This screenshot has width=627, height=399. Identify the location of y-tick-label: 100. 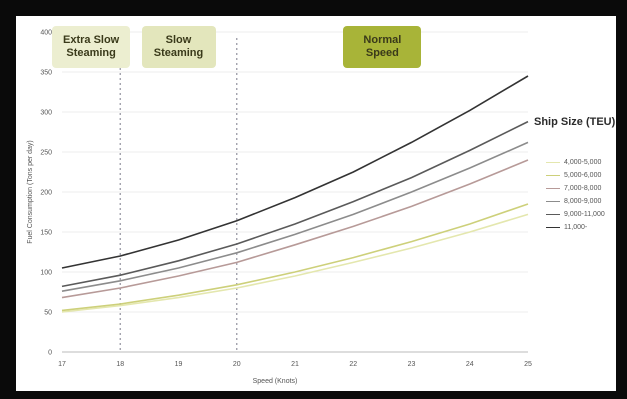
(46, 273).